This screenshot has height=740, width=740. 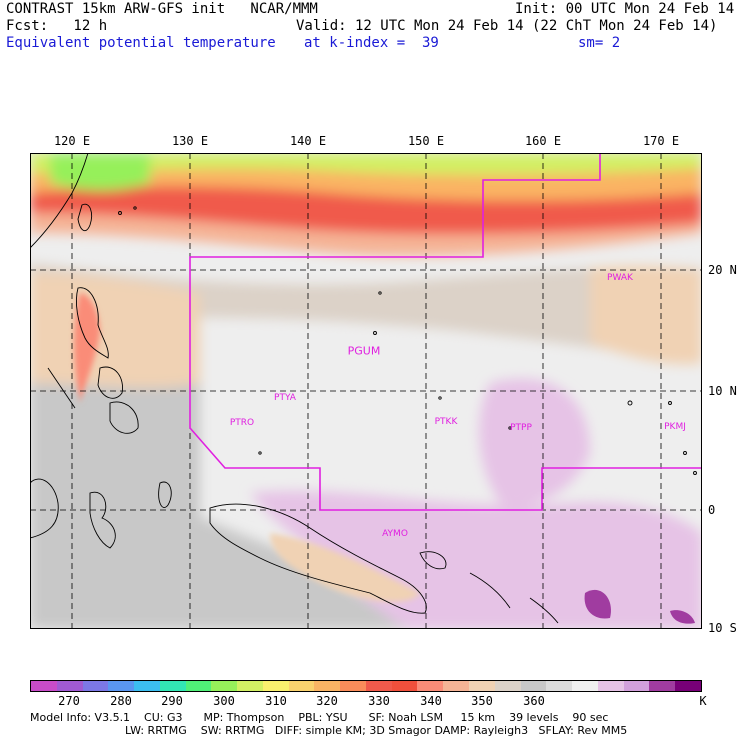 I want to click on colorbar-label: 290, so click(x=172, y=701).